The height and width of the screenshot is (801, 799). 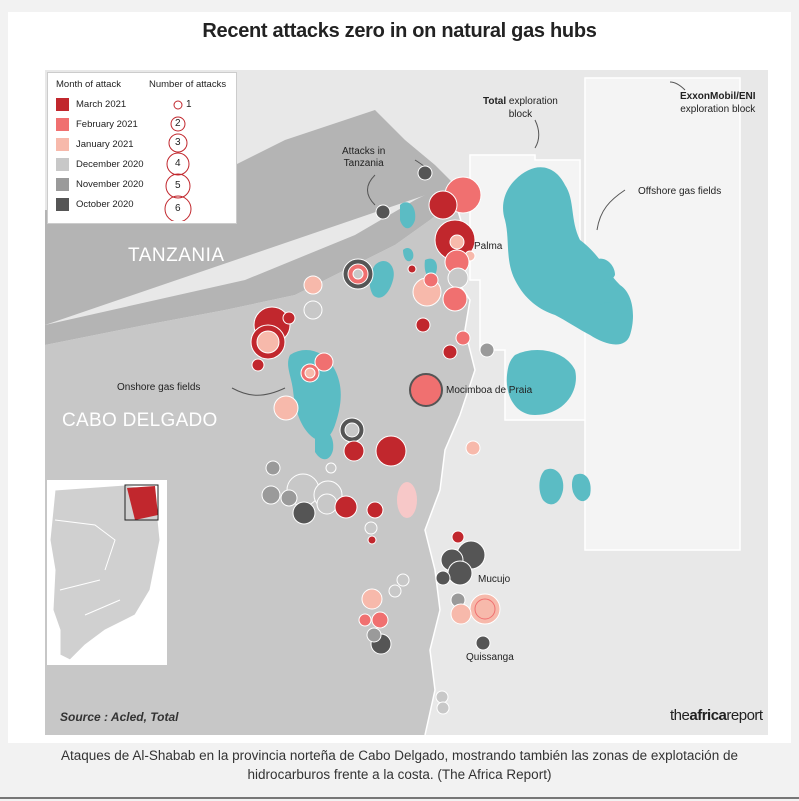 I want to click on pale-red-area, so click(x=407, y=500).